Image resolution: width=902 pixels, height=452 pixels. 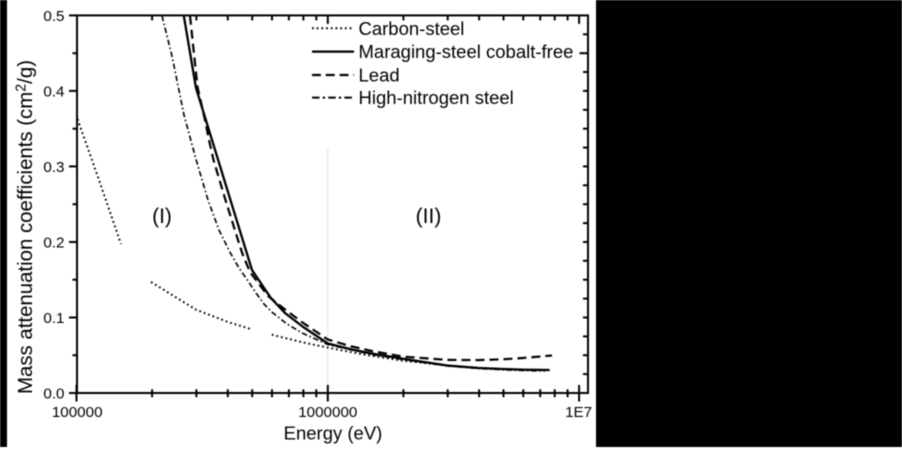 I want to click on svg-text: 100000, so click(x=77, y=412).